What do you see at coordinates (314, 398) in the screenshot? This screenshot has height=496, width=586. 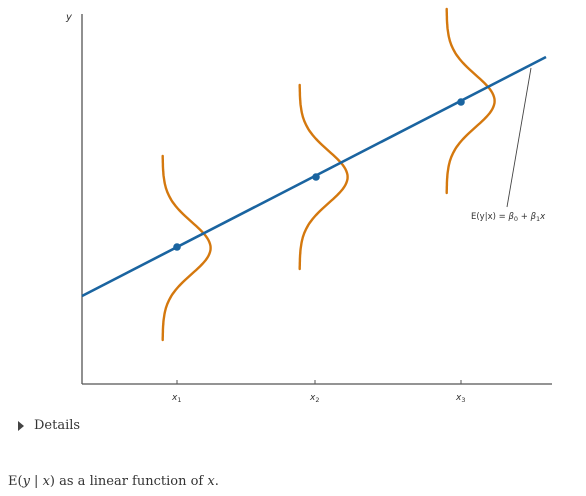 I see `x-tick-label-2: x2` at bounding box center [314, 398].